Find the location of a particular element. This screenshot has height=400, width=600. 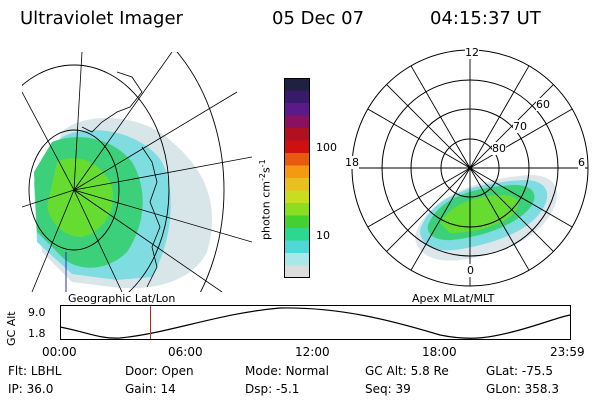

alt-ylabel: GC Alt is located at coordinates (11, 328).